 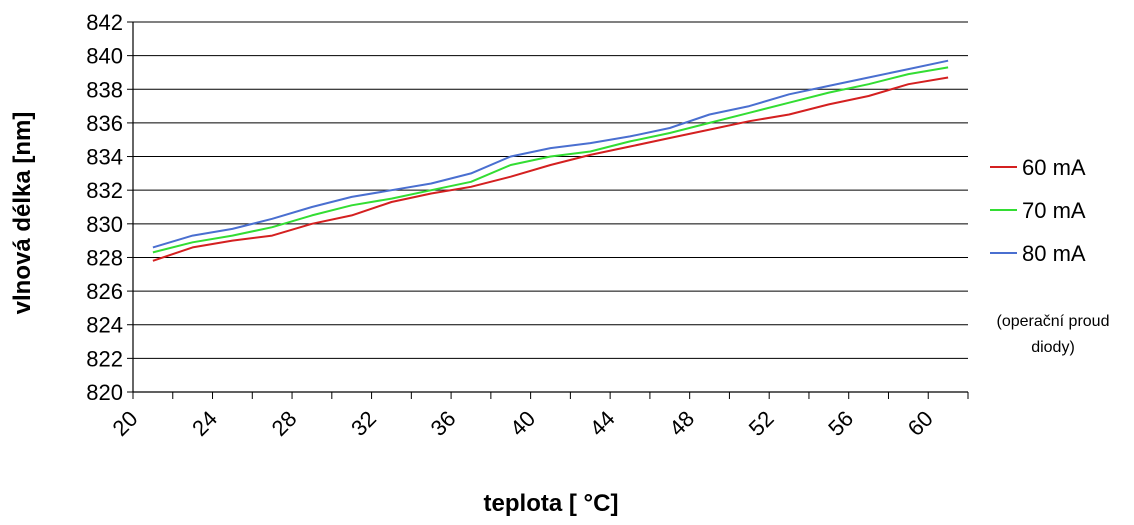 I want to click on x-tick-label: 48, so click(x=681, y=423).